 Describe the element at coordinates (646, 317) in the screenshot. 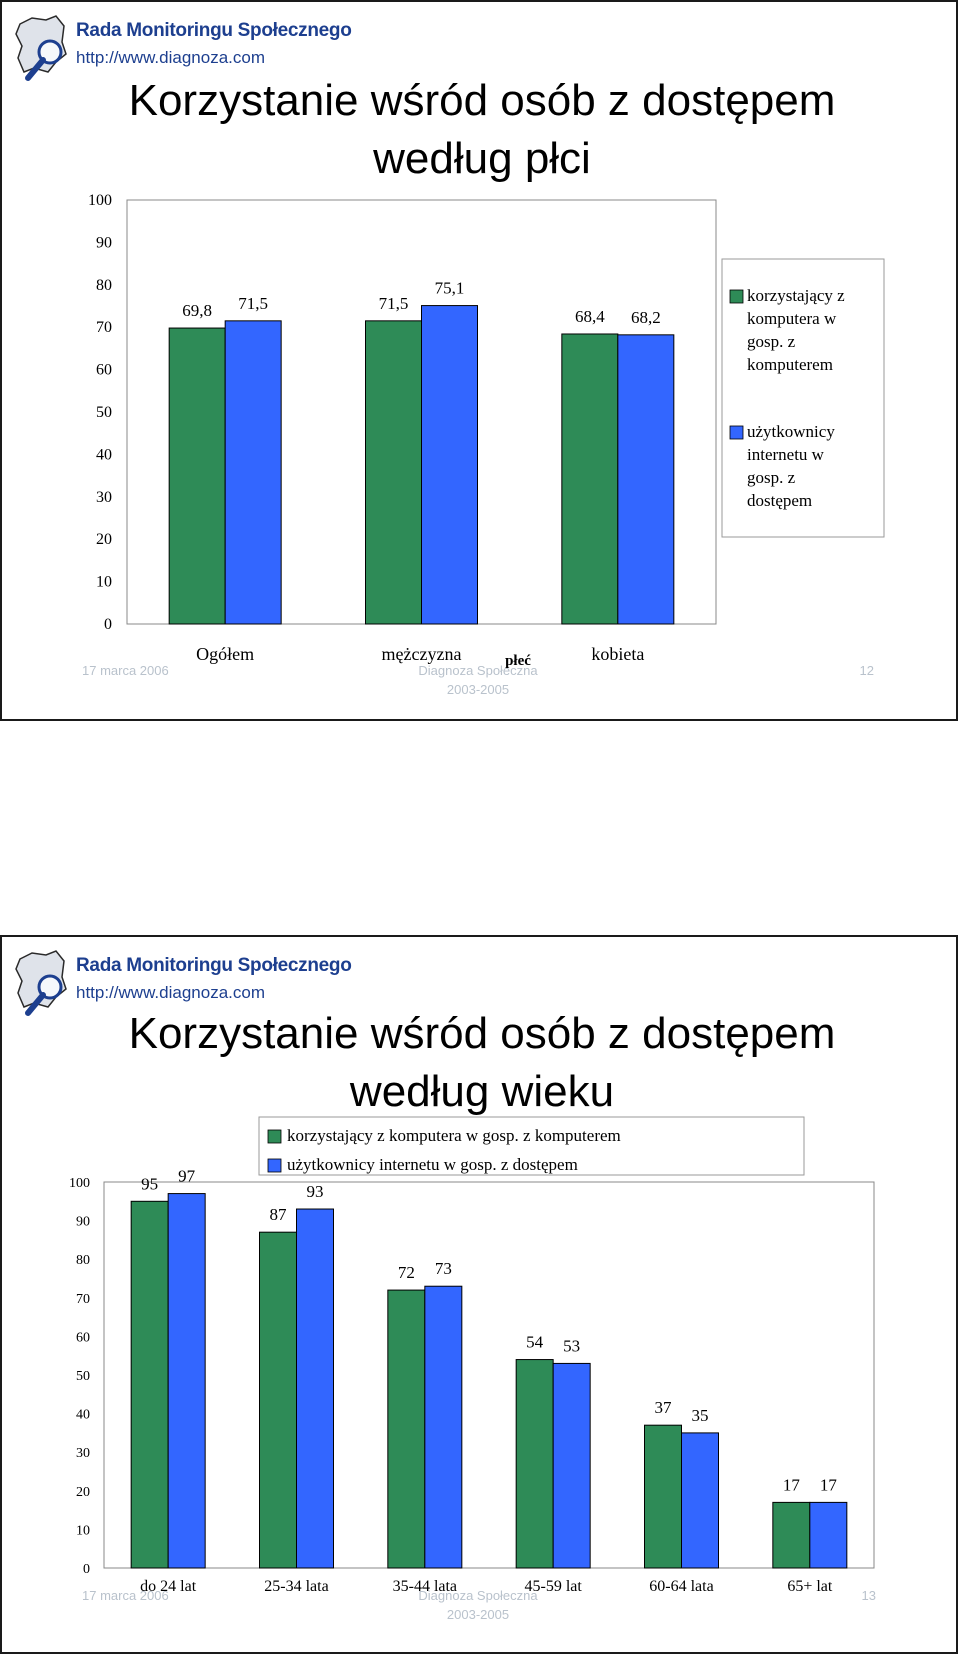

I see `data-label: 68,2` at that location.